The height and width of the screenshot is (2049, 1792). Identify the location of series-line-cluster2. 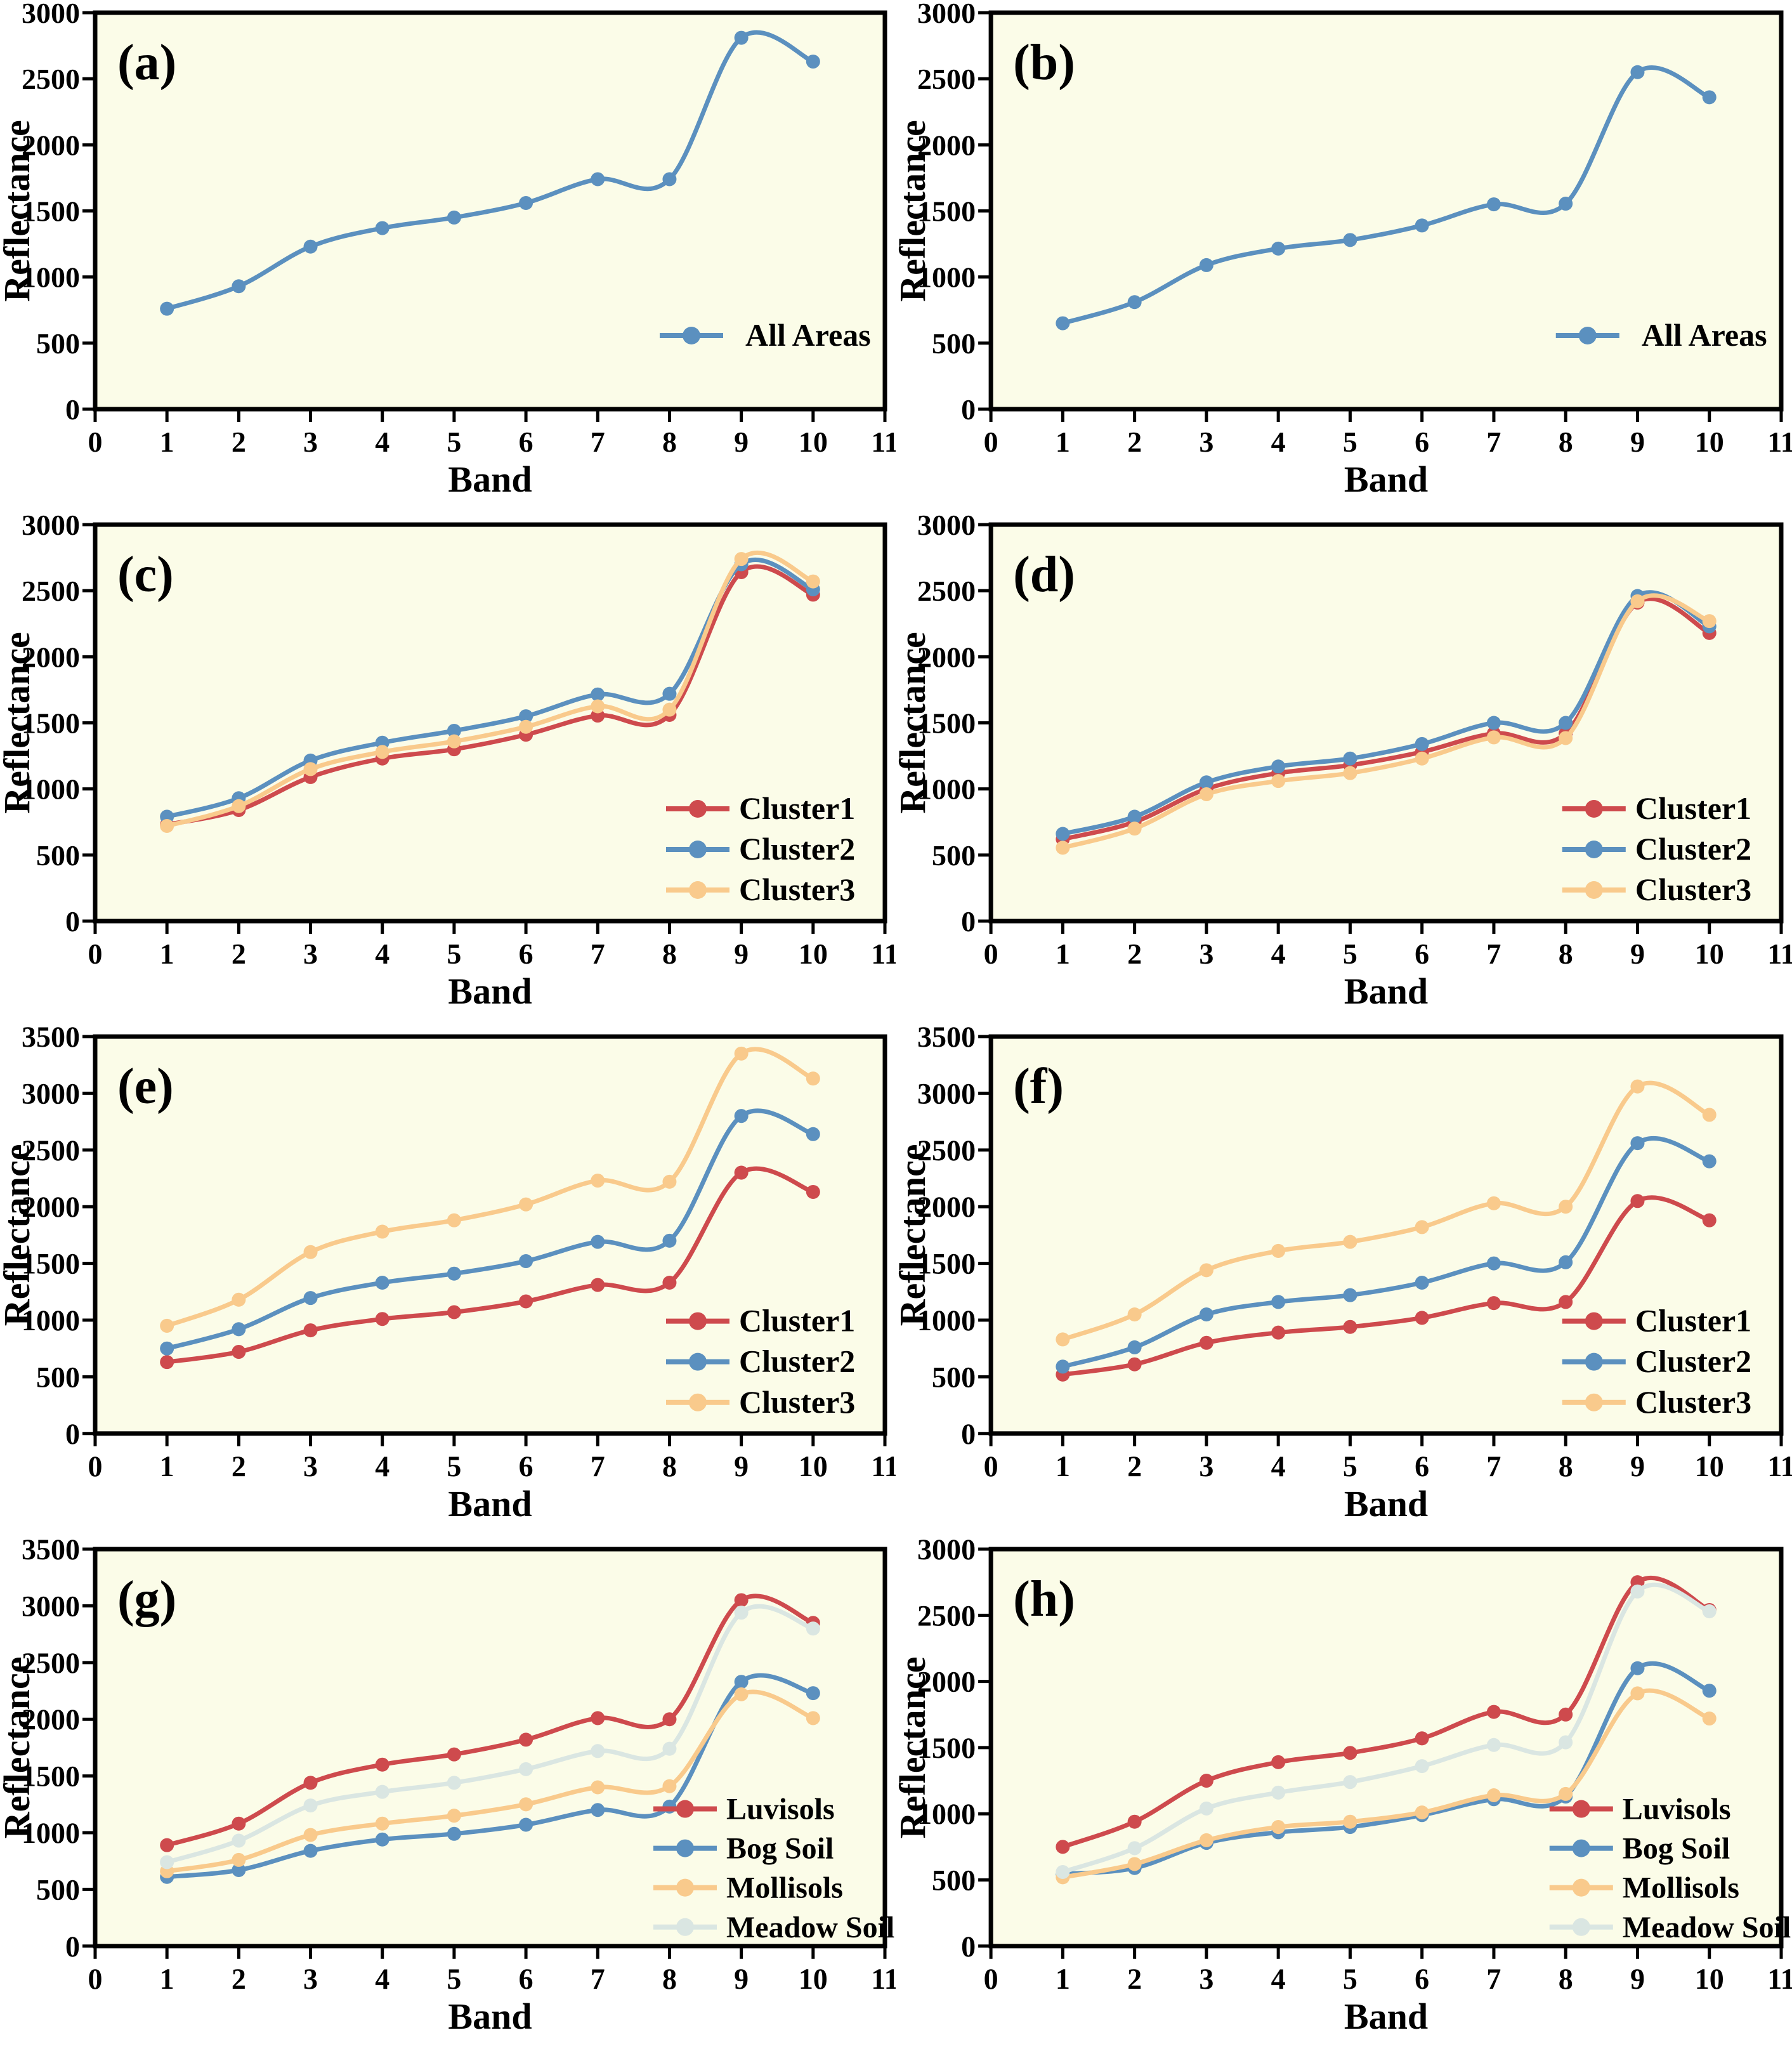
(1386, 713).